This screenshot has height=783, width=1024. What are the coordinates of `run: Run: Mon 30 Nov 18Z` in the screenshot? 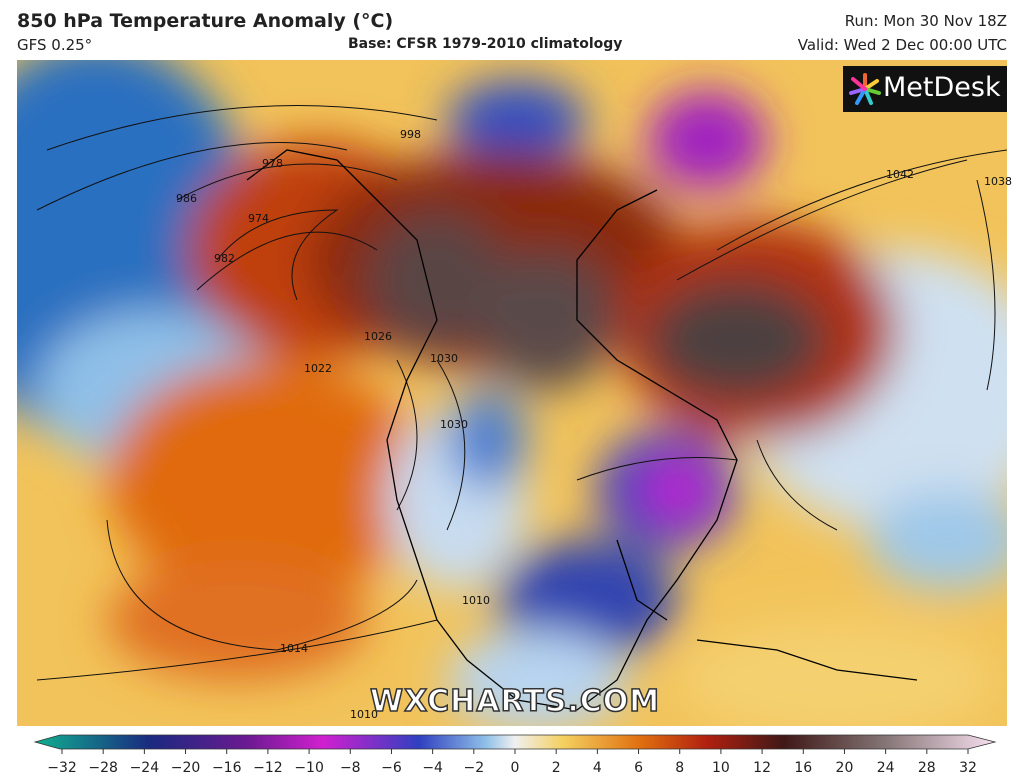 It's located at (925, 21).